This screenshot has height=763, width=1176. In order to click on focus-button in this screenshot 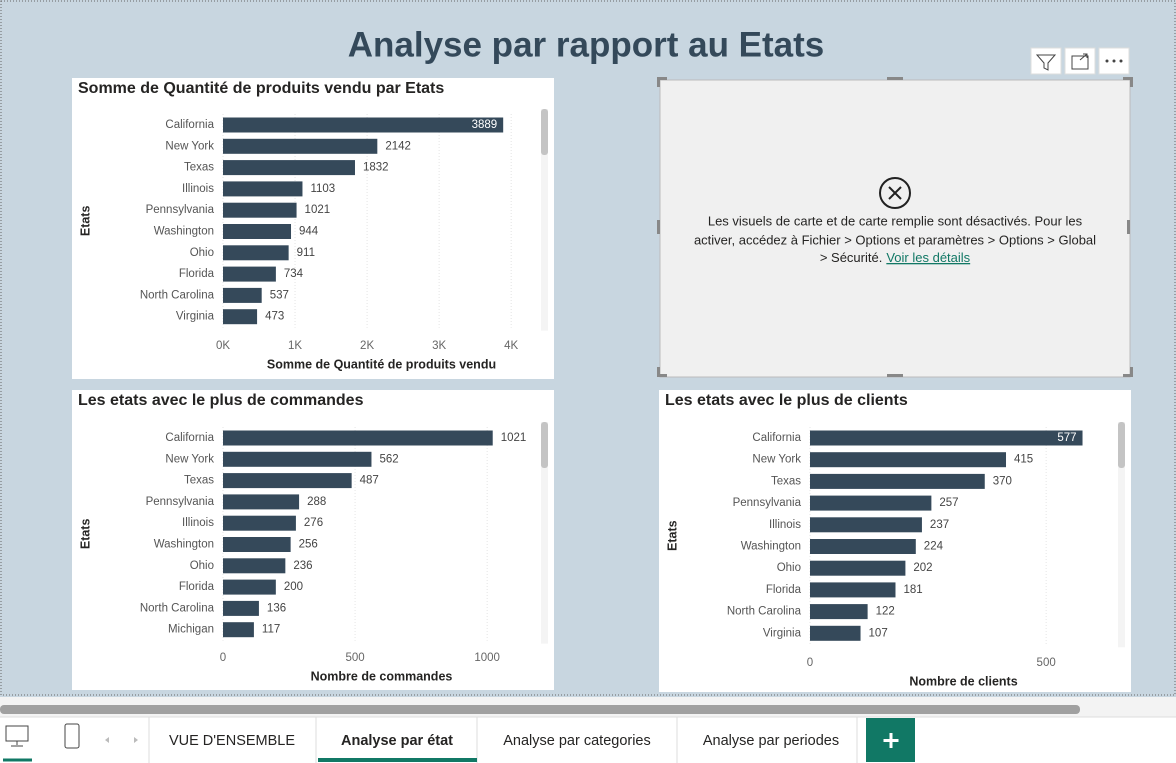, I will do `click(1080, 61)`.